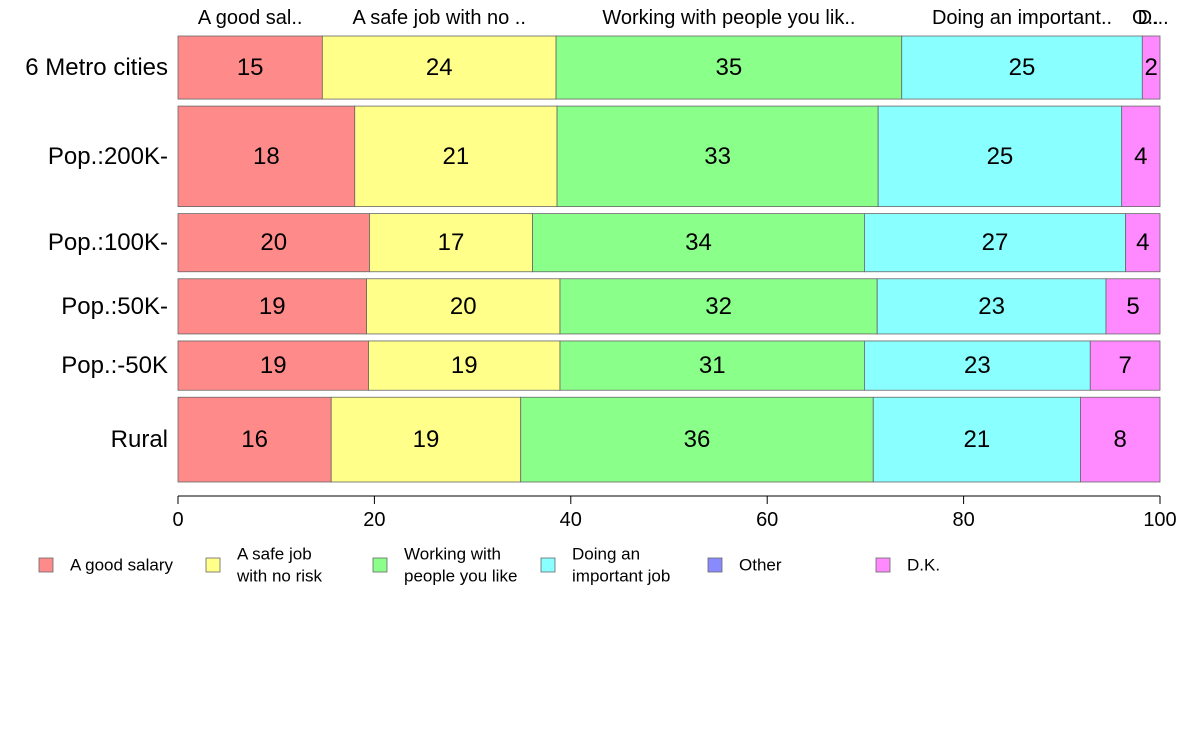 The height and width of the screenshot is (736, 1188). Describe the element at coordinates (606, 554) in the screenshot. I see `legend-label: Doing an` at that location.